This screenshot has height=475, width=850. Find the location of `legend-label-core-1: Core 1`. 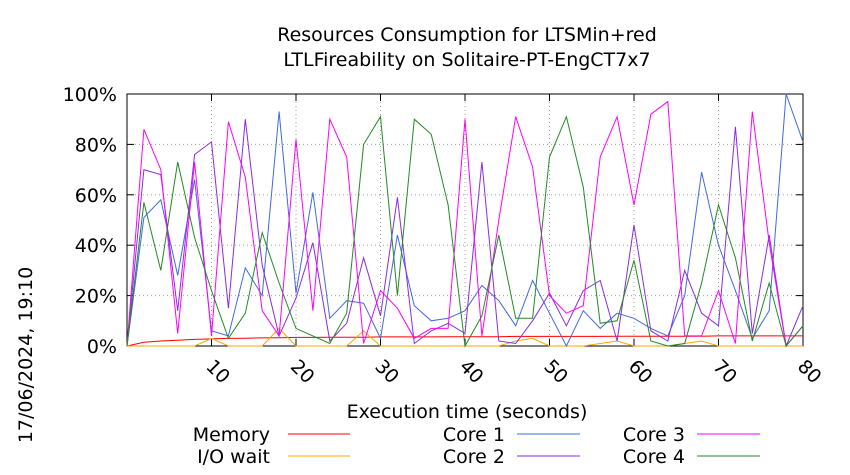

legend-label-core-1: Core 1 is located at coordinates (474, 435).